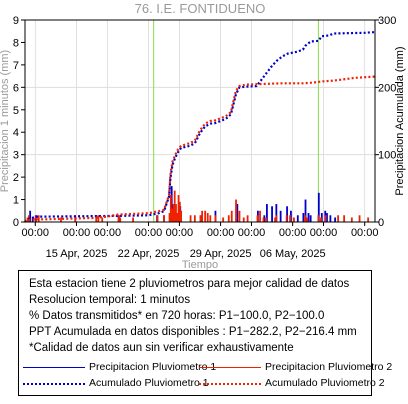 This screenshot has height=404, width=408. I want to click on y-right-tick-label: 300, so click(387, 21).